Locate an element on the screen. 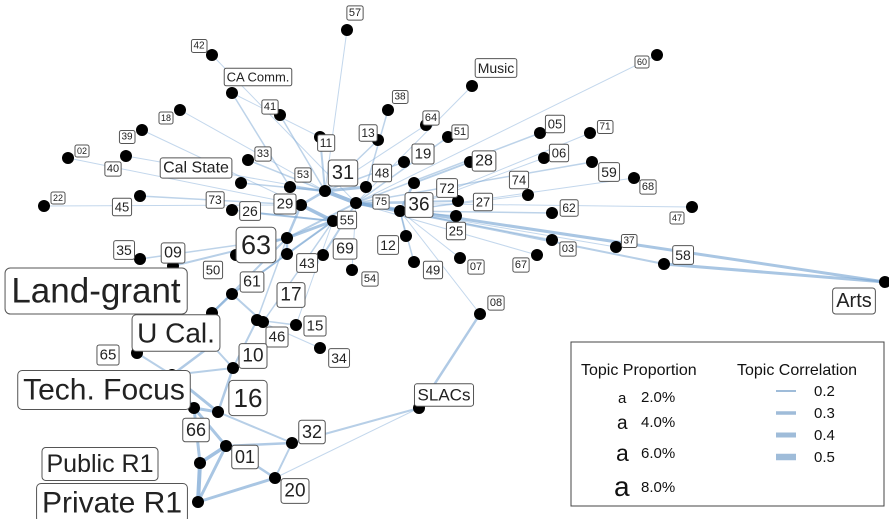  node-label-49: 49 is located at coordinates (433, 270).